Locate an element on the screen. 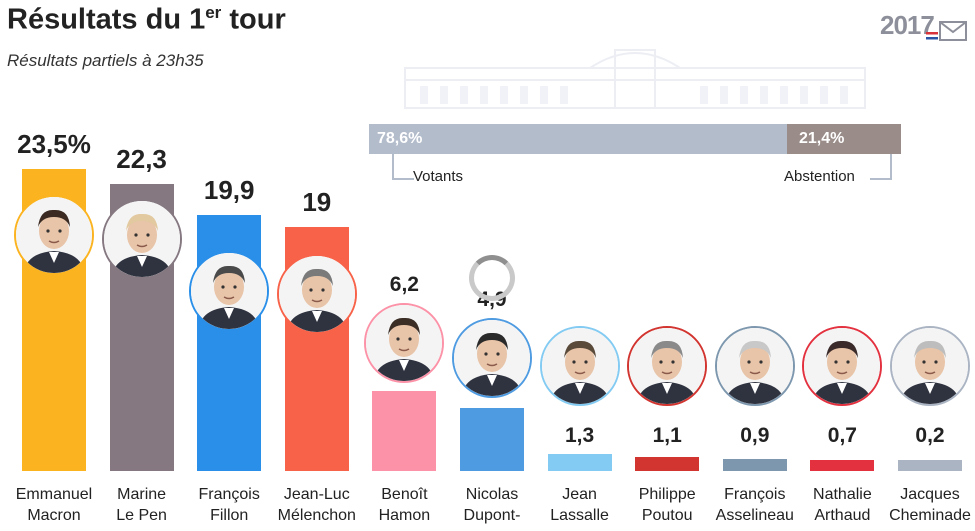  voters-label: Votants is located at coordinates (438, 176).